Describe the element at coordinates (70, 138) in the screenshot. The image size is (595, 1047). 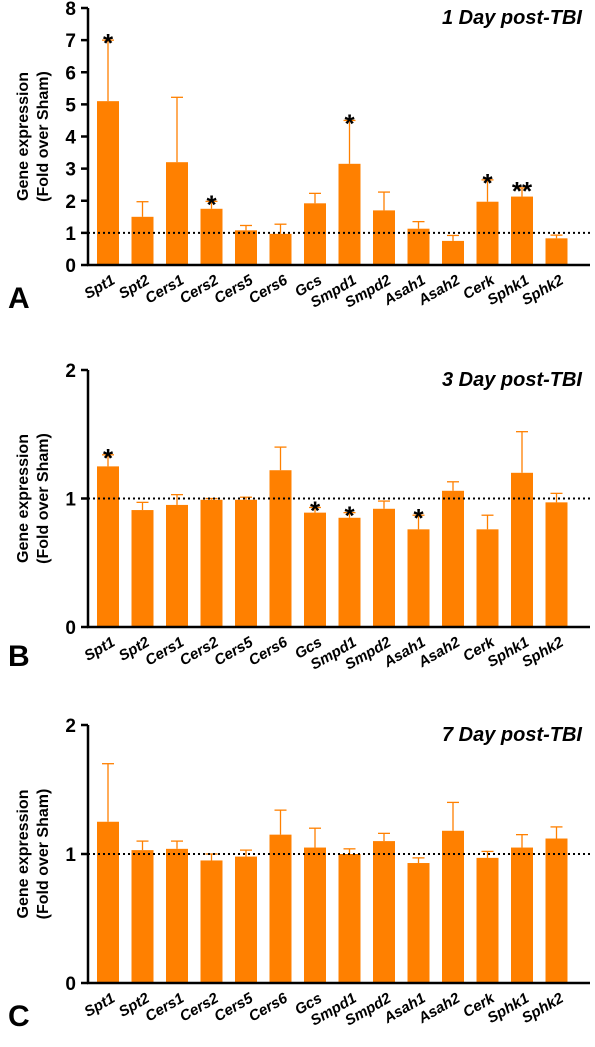
I see `y-tick-label: 4` at that location.